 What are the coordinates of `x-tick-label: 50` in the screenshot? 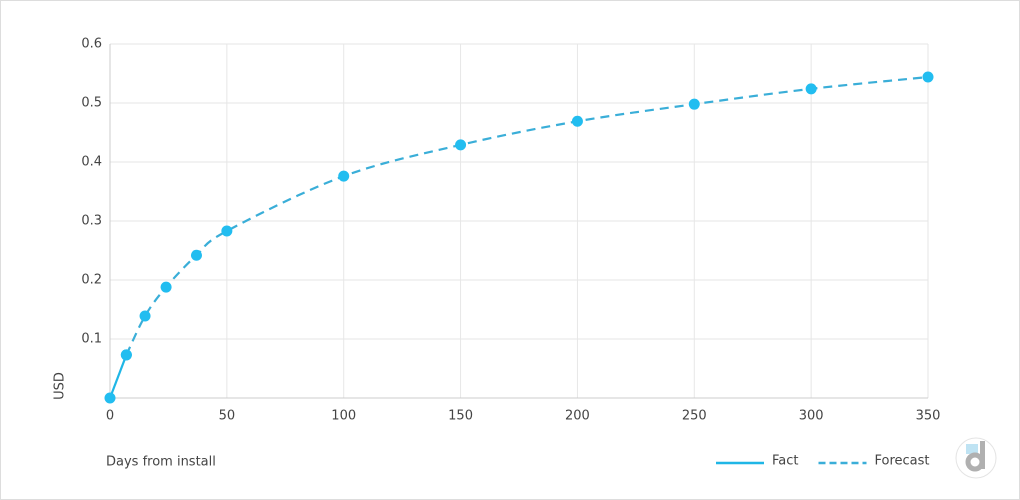 It's located at (227, 416).